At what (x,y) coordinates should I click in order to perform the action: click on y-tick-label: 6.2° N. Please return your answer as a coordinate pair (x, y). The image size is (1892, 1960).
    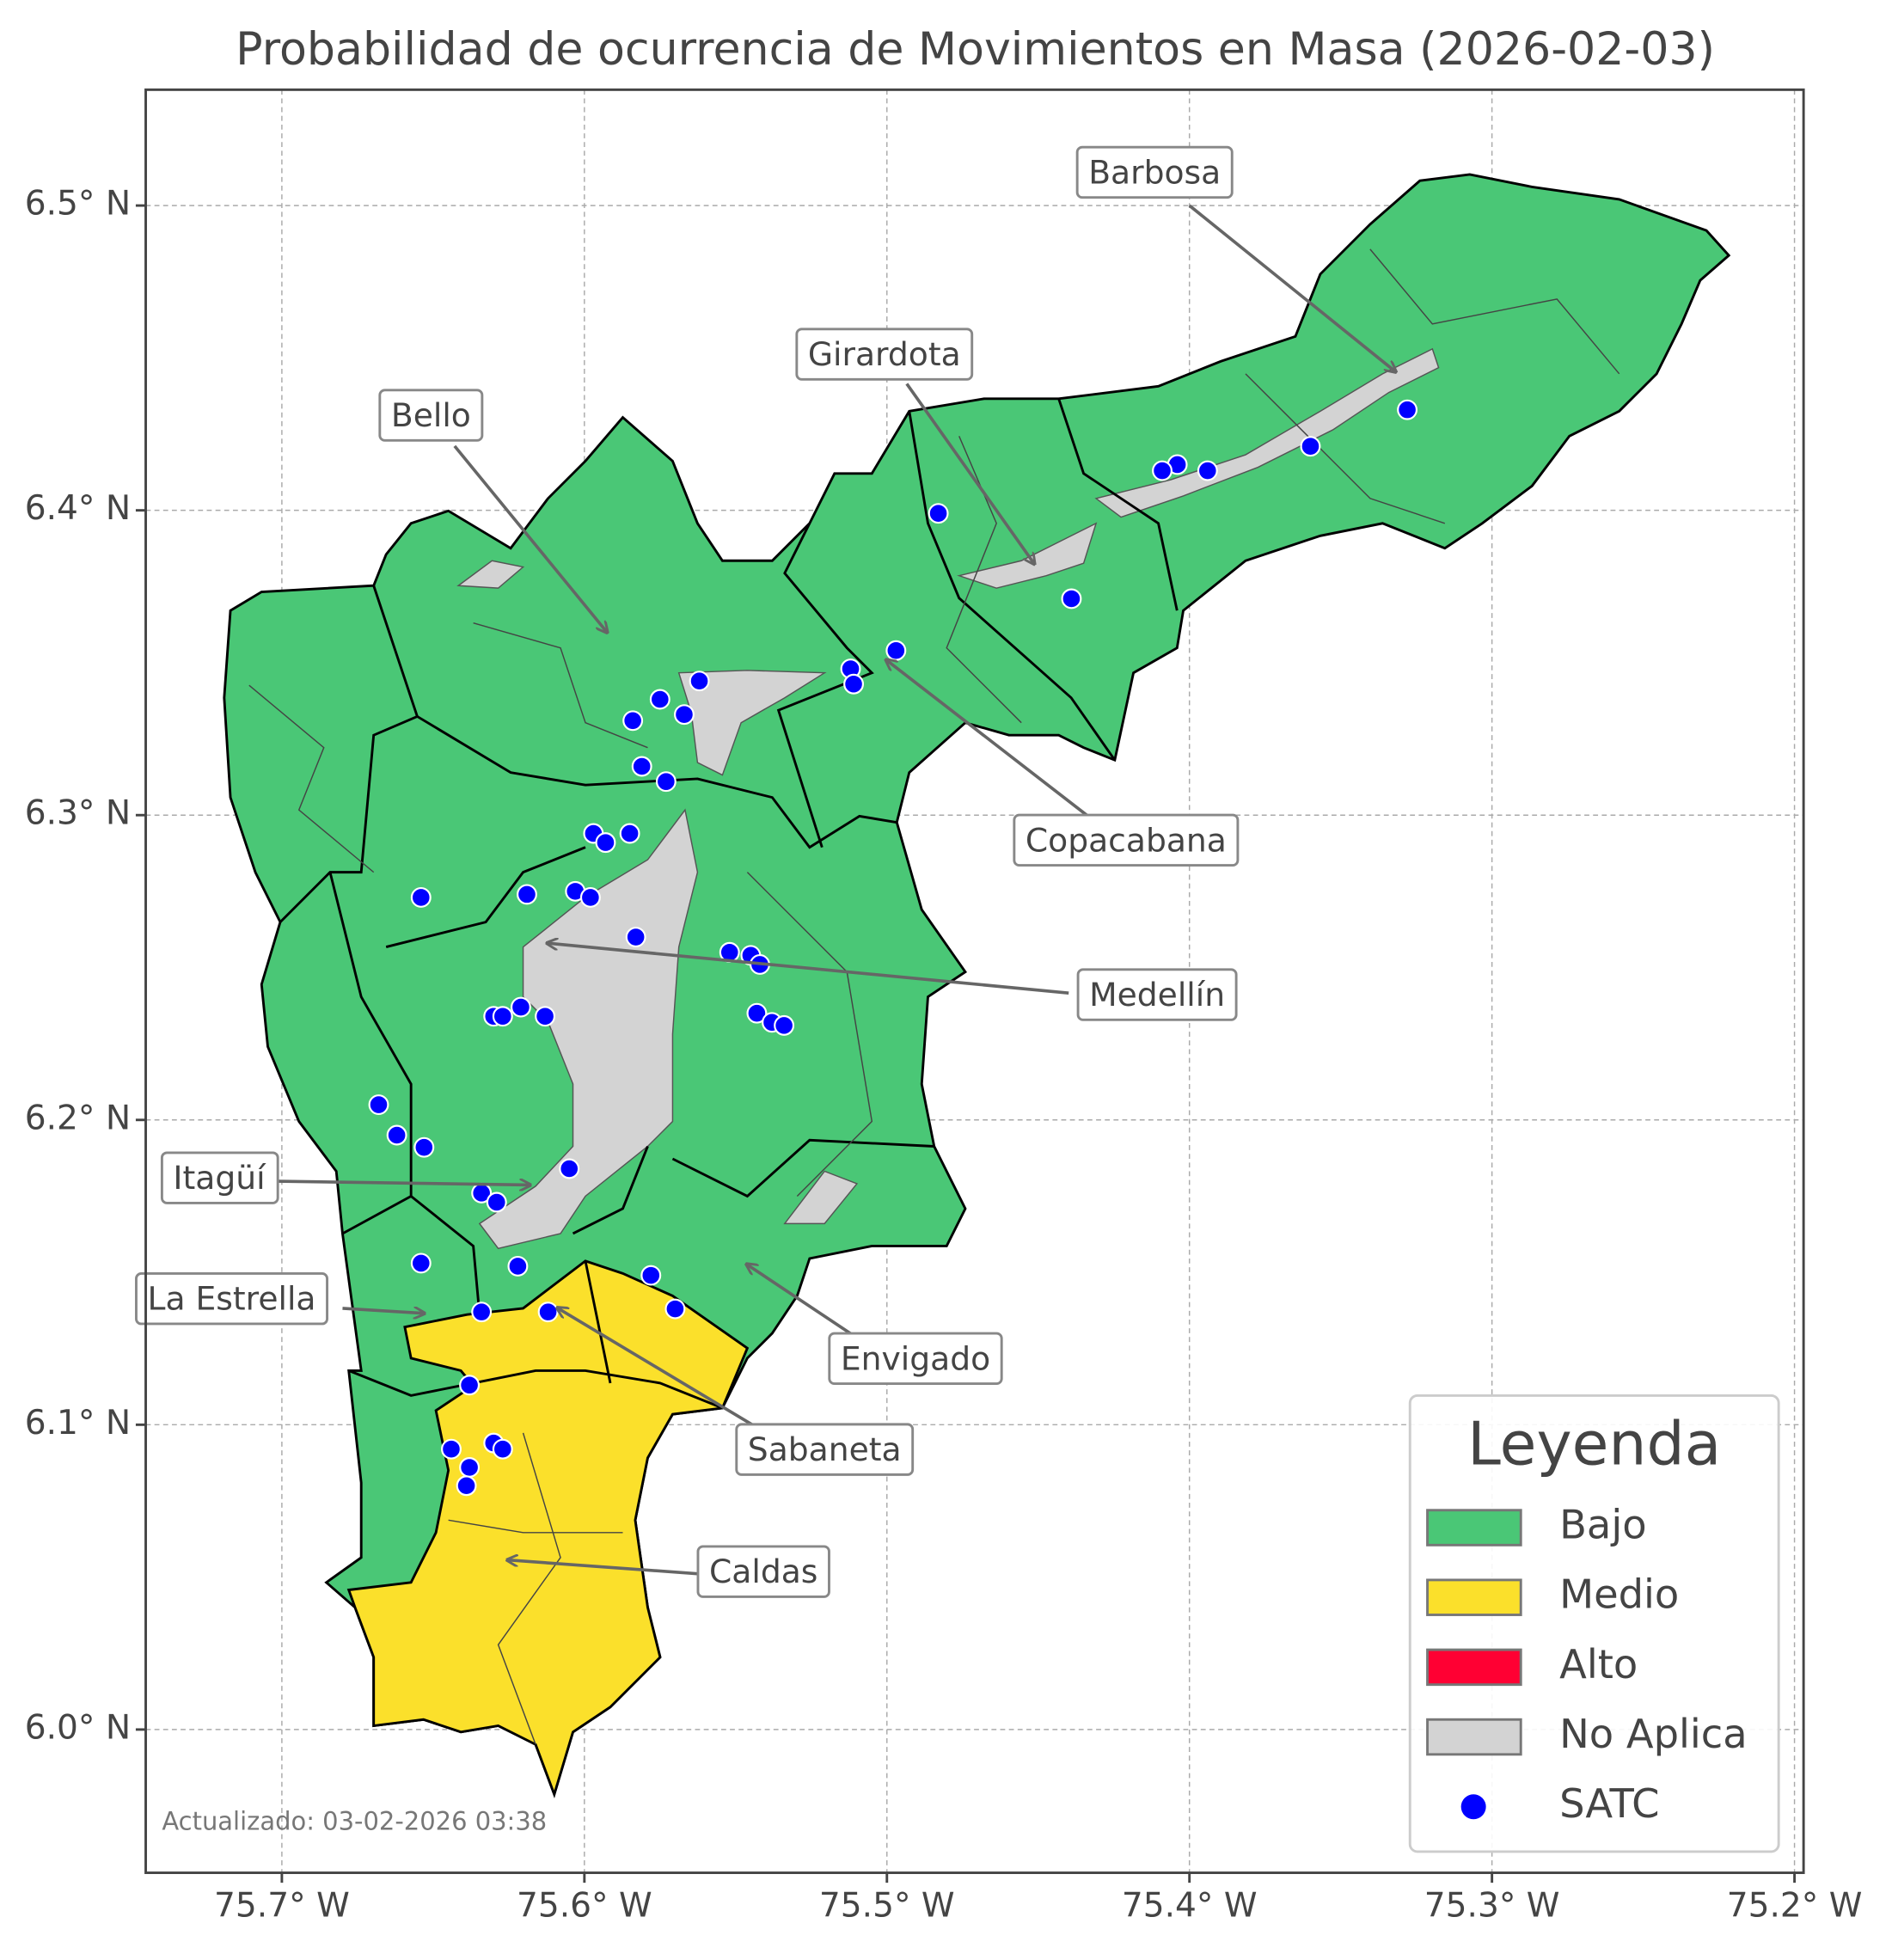
    Looking at the image, I should click on (78, 1118).